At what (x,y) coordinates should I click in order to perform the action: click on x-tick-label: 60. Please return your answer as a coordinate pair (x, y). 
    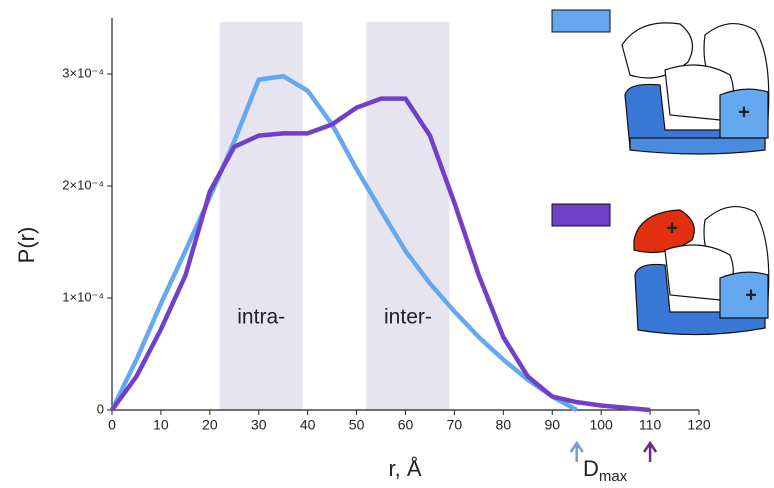
    Looking at the image, I should click on (406, 425).